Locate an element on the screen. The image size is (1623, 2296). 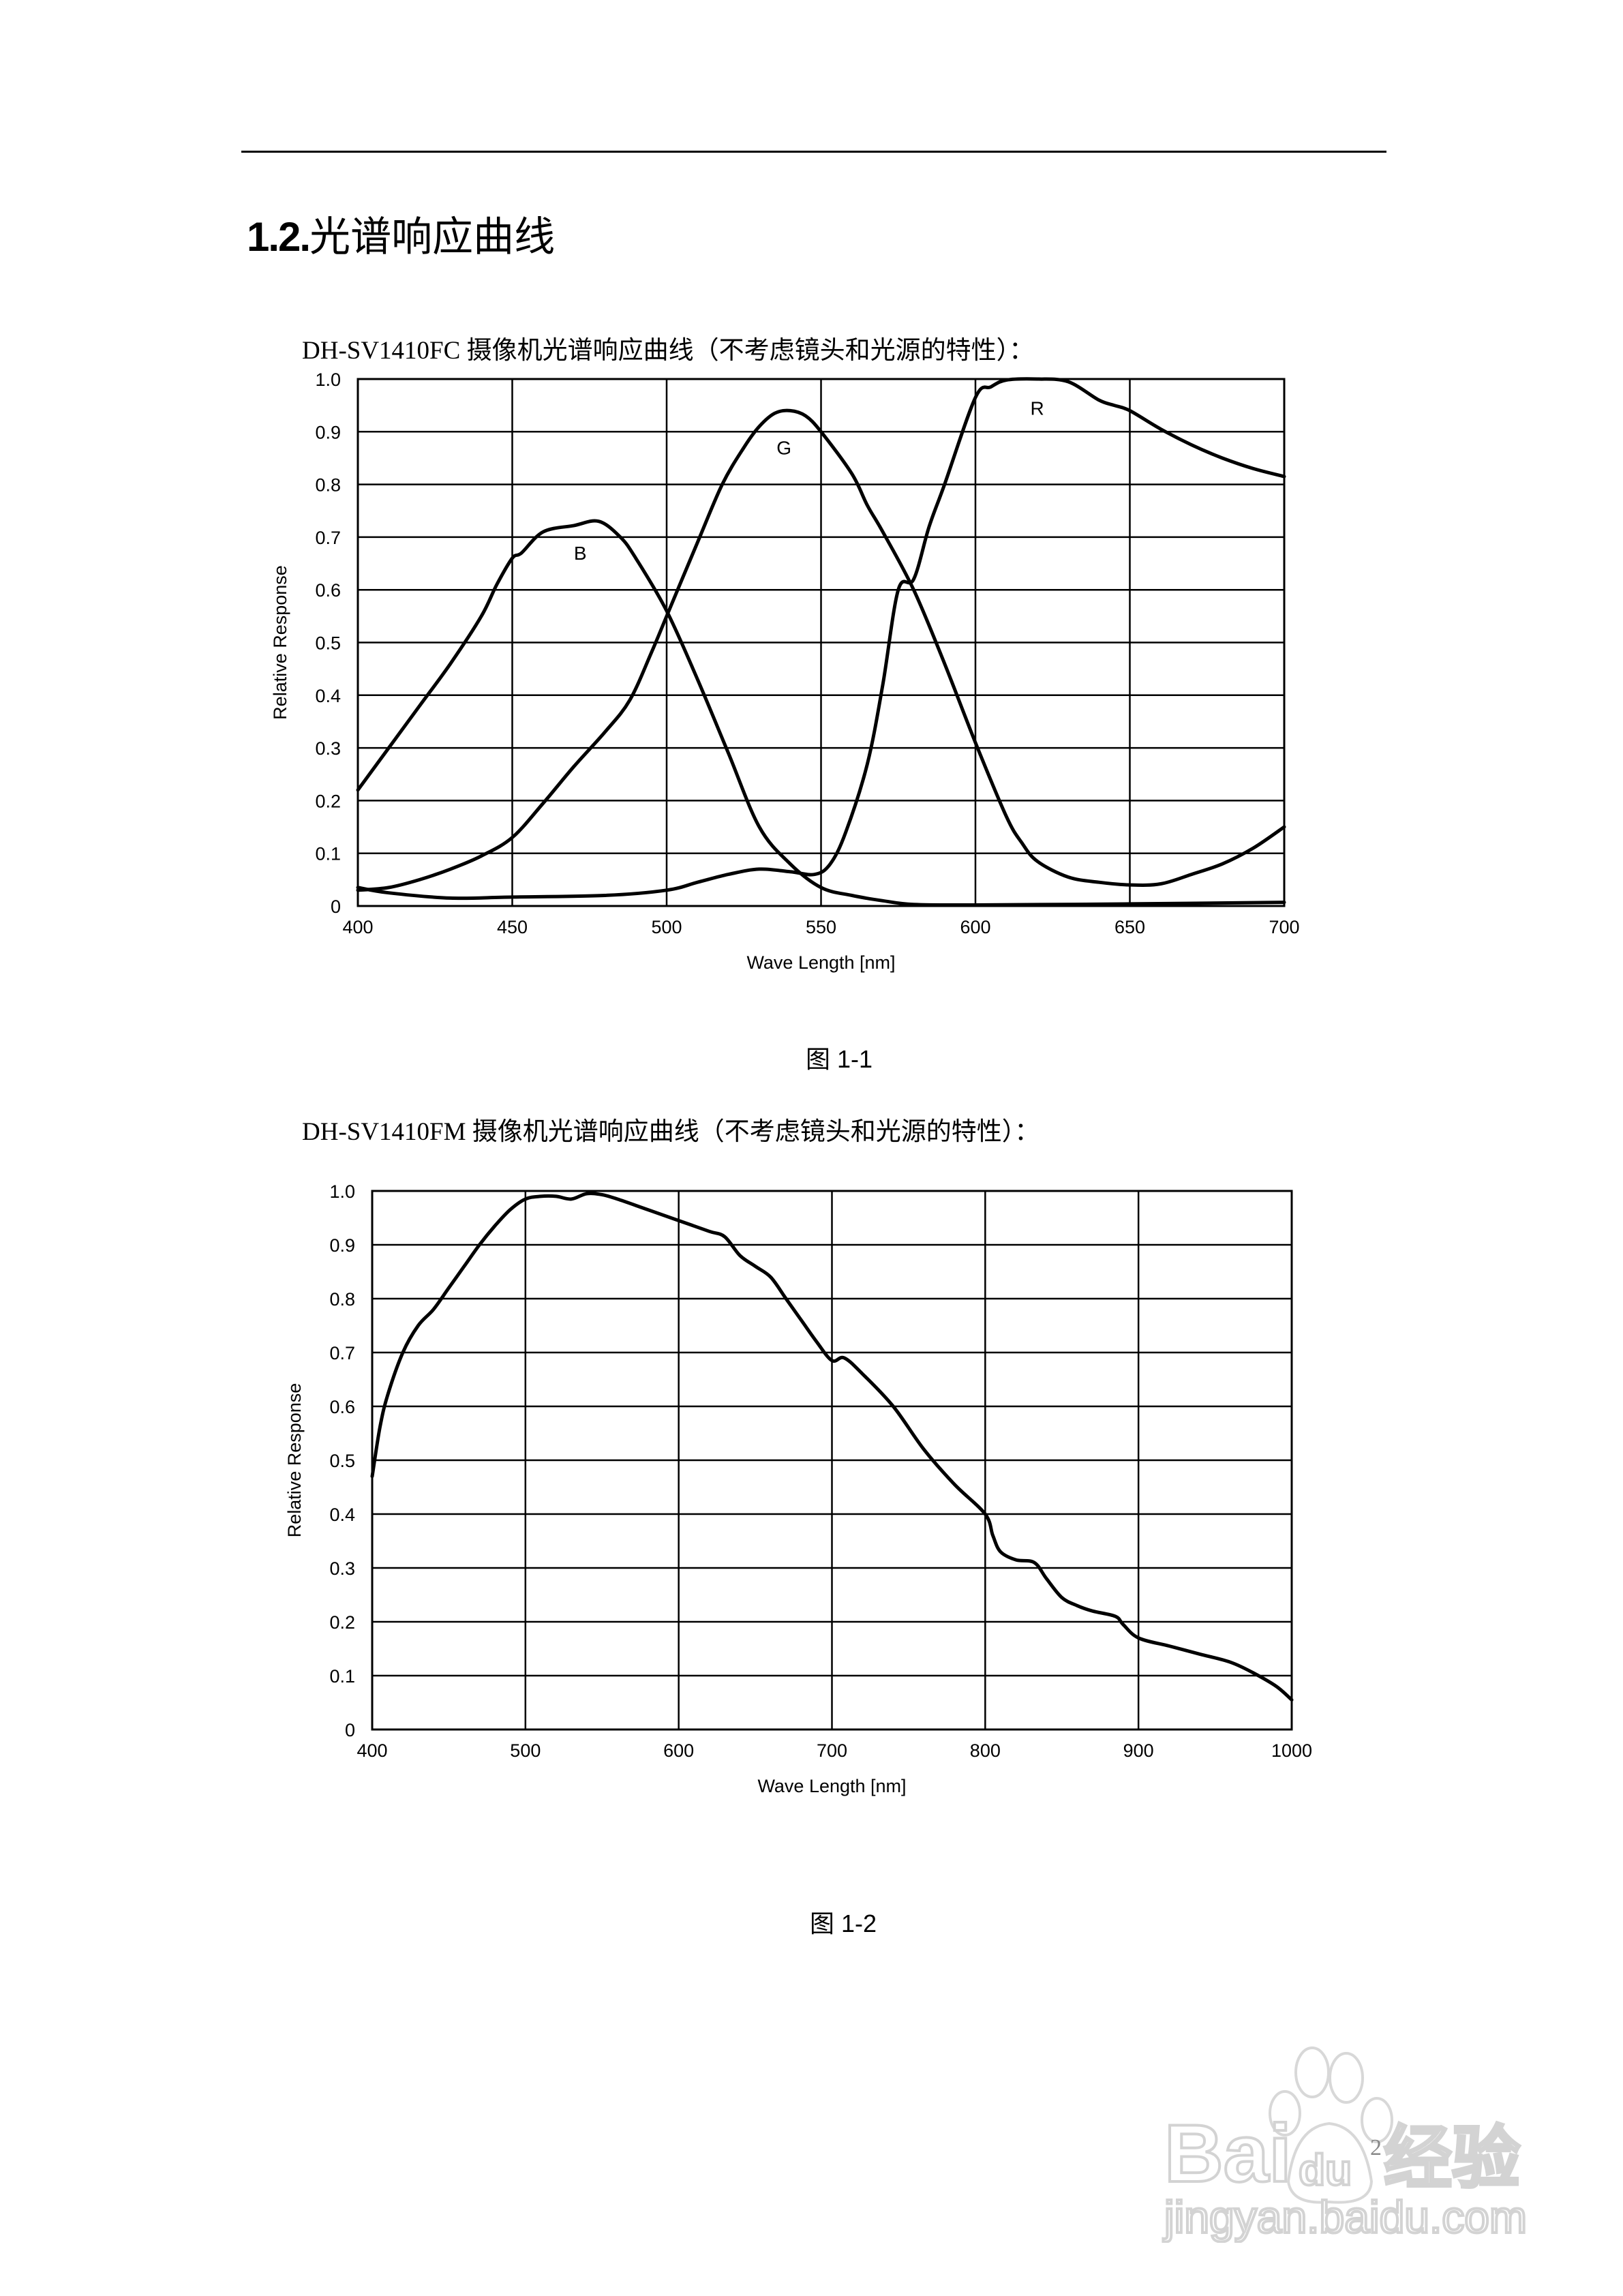
watermark-brand-paw: du is located at coordinates (1325, 2169).